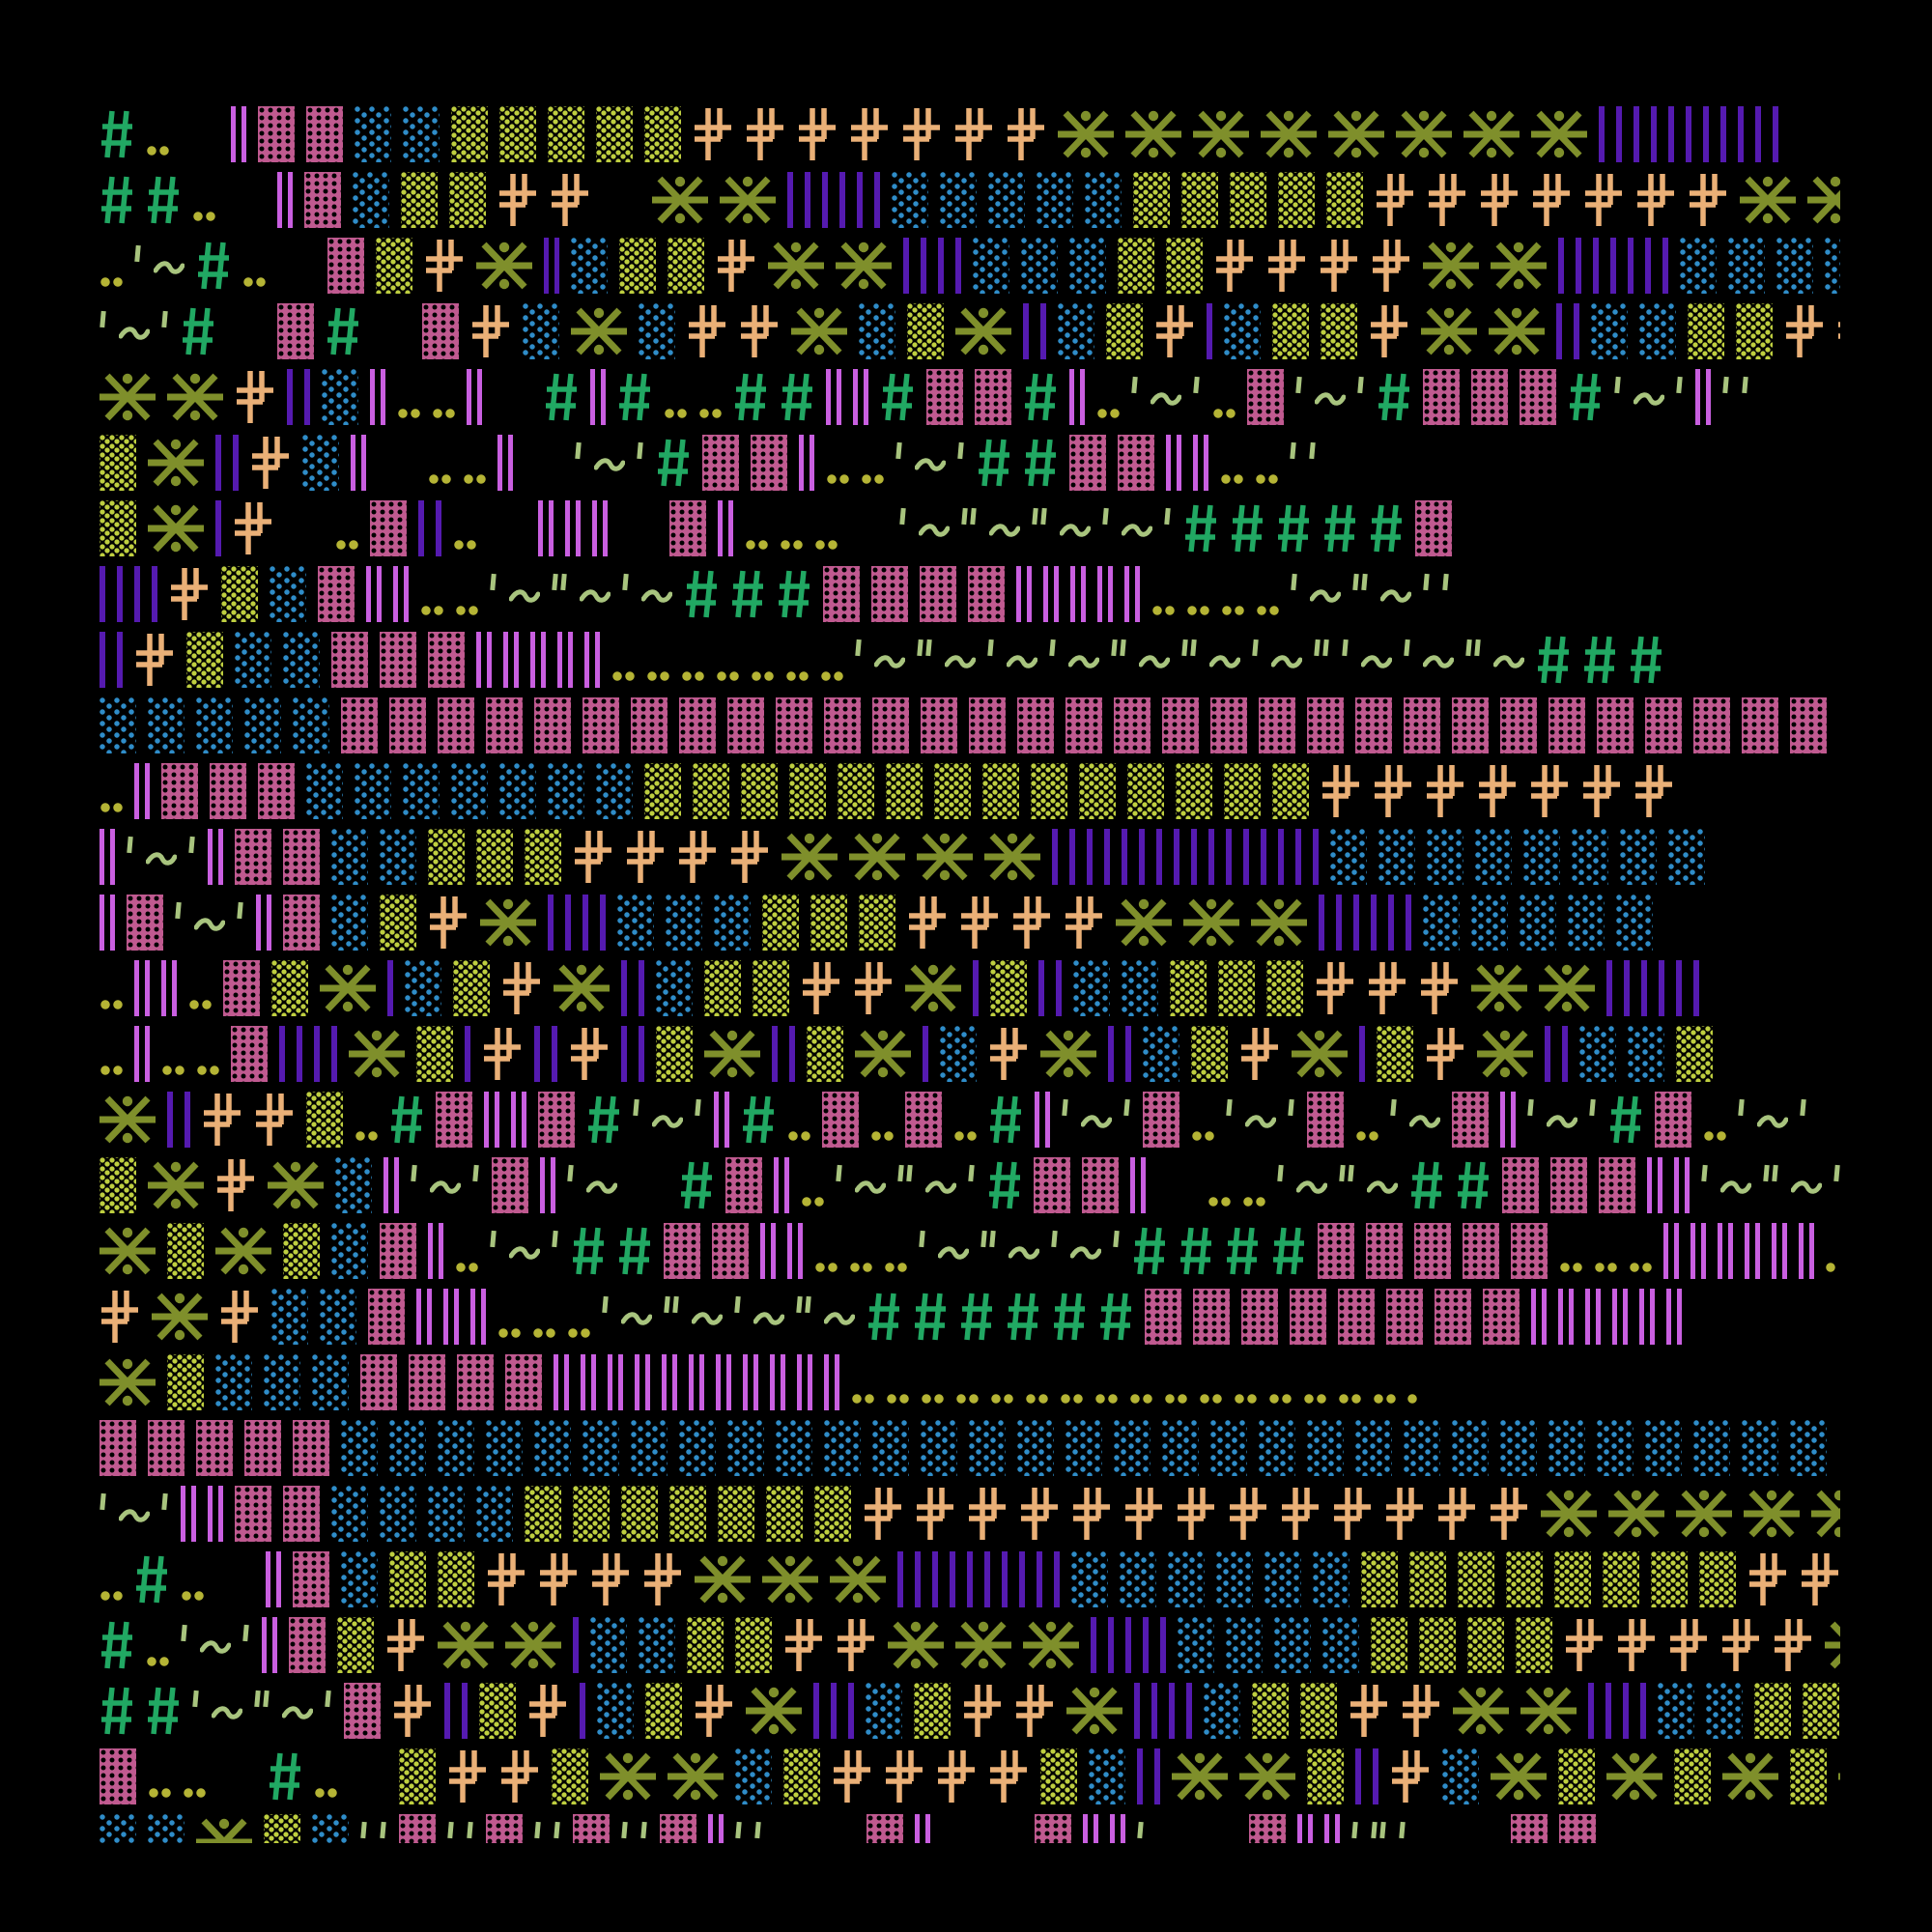  I want to click on spacer, so click(246, 200).